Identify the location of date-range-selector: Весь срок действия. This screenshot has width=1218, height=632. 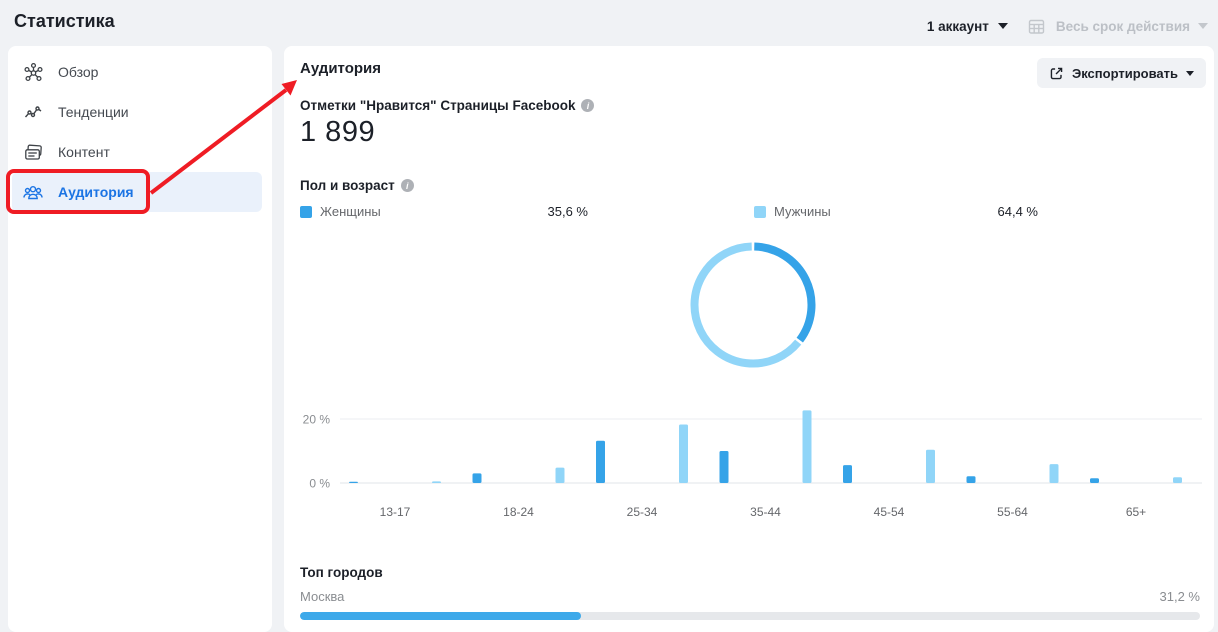
(1117, 26).